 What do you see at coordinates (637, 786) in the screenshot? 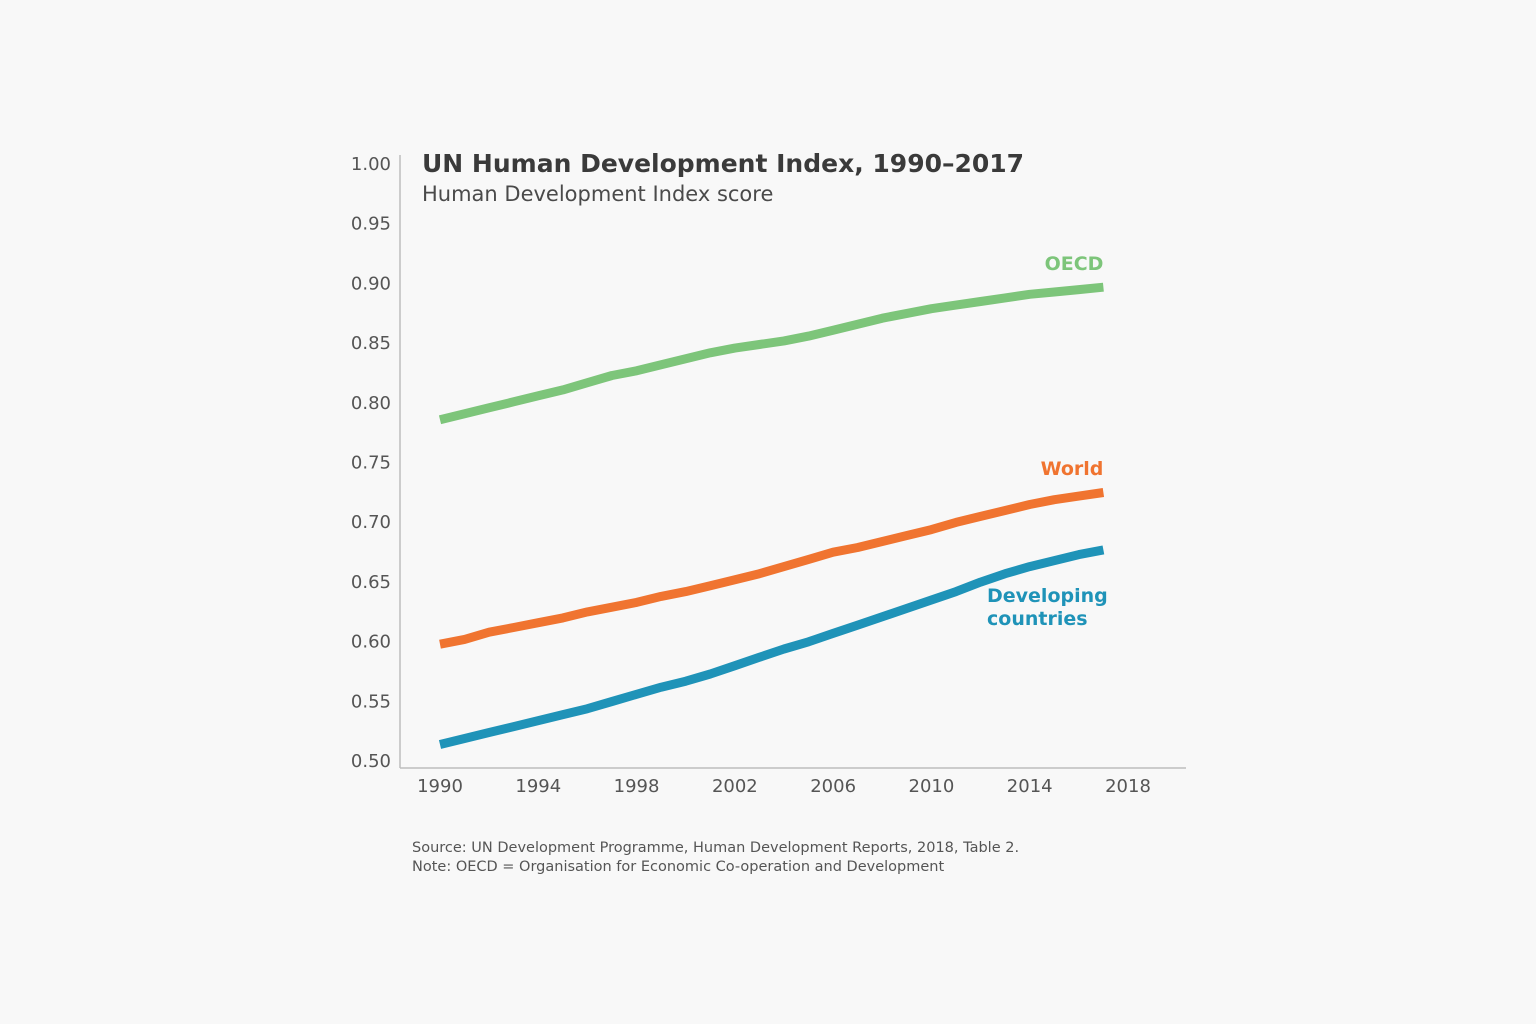
I see `x-tick-label: 1998` at bounding box center [637, 786].